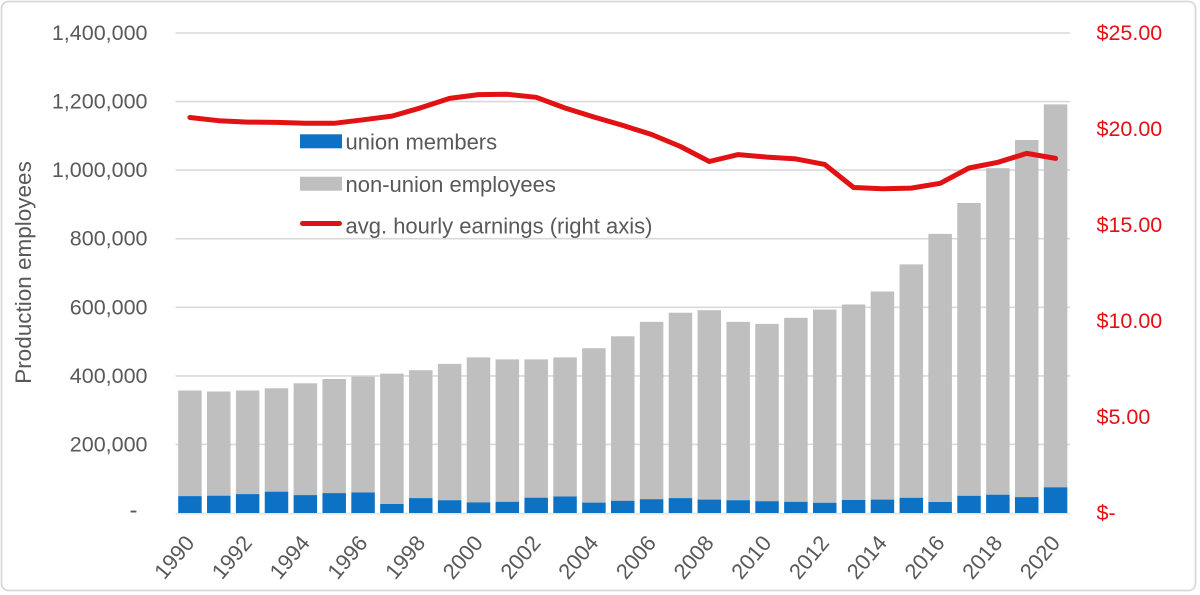  What do you see at coordinates (1130, 129) in the screenshot?
I see `svg-text: $20.00` at bounding box center [1130, 129].